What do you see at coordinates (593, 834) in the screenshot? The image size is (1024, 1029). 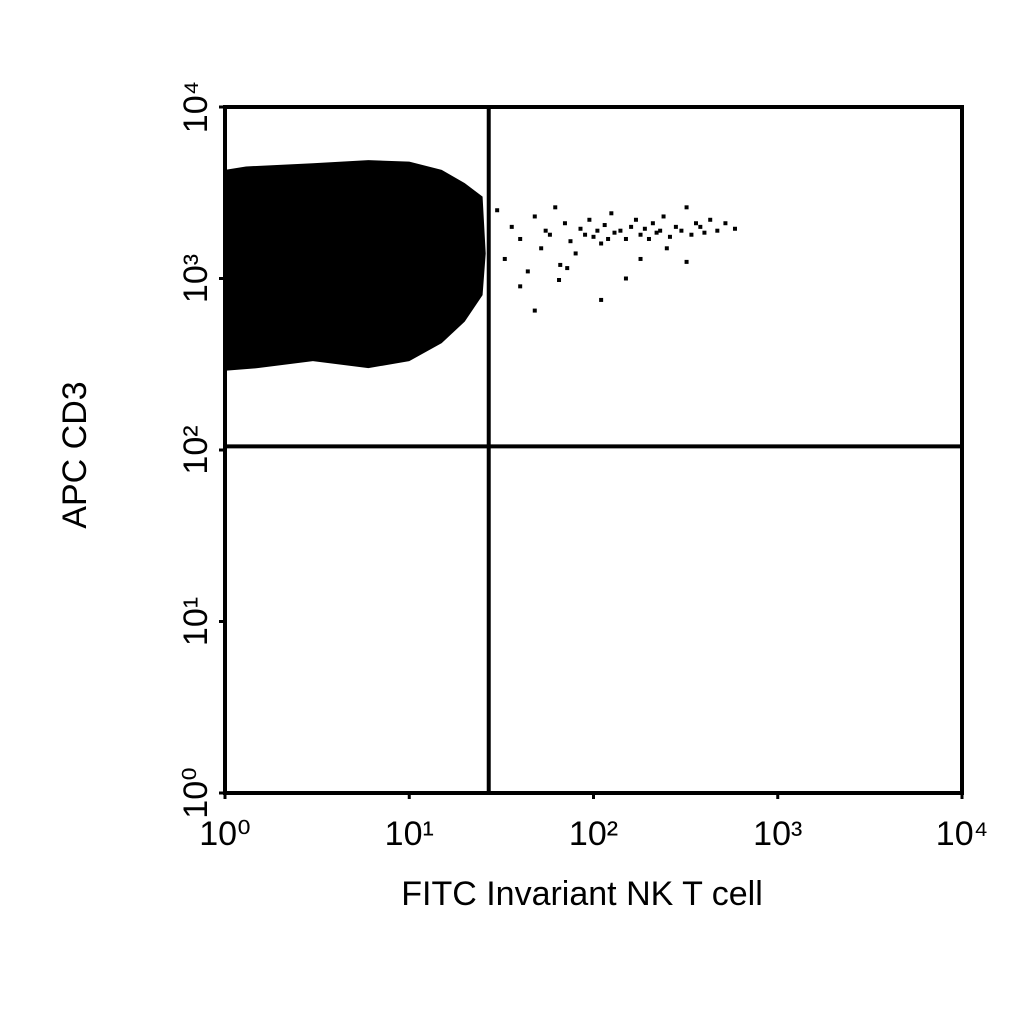 I see `x-tick-label: 10²` at bounding box center [593, 834].